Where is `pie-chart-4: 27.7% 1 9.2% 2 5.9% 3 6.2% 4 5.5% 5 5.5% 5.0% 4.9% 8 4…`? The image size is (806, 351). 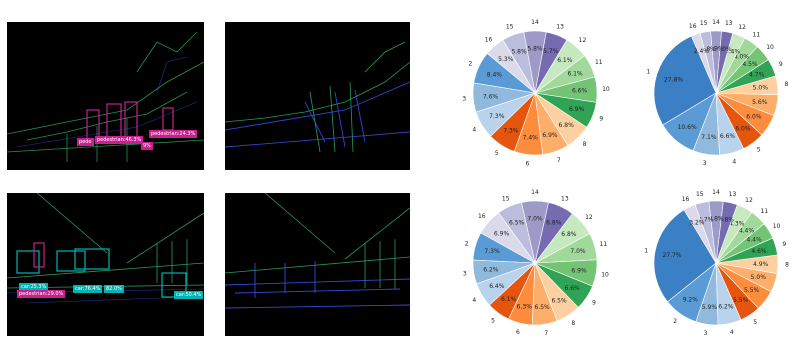 pie-chart-4: 27.7% 1 9.2% 2 5.9% 3 6.2% 4 5.5% 5 5.5% 5.0% 4.9% 8 4… is located at coordinates (718, 262).